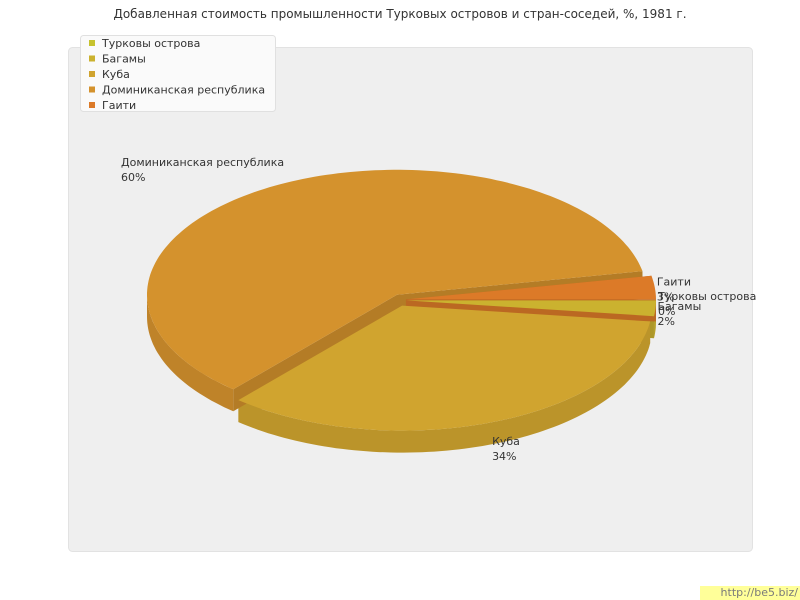 This screenshot has height=600, width=800. What do you see at coordinates (504, 456) in the screenshot?
I see `slice-value-label: 34%` at bounding box center [504, 456].